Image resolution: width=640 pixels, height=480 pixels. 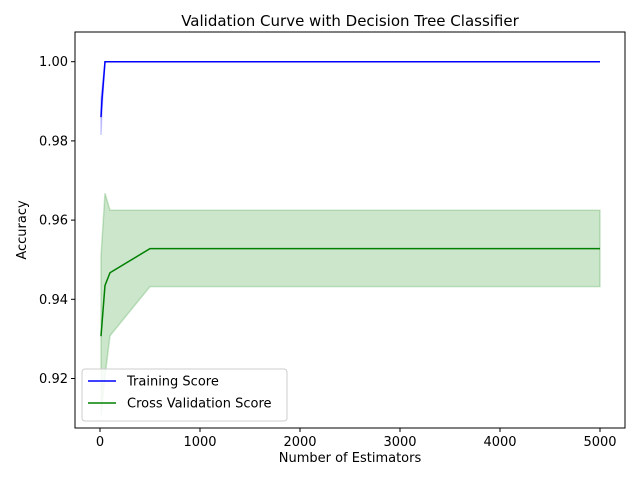 I want to click on y-axis-label: Accuracy, so click(x=22, y=230).